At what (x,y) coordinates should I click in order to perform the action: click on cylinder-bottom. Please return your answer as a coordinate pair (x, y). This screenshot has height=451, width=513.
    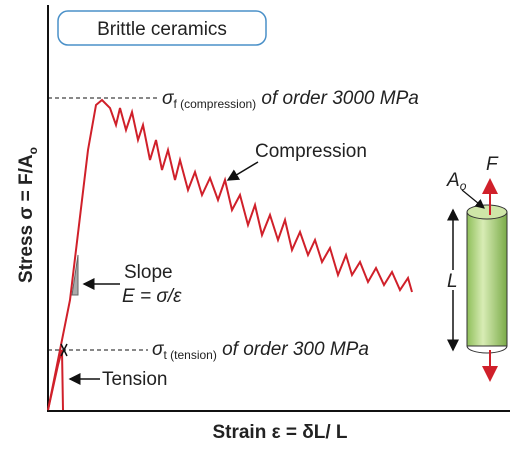
    Looking at the image, I should click on (487, 349).